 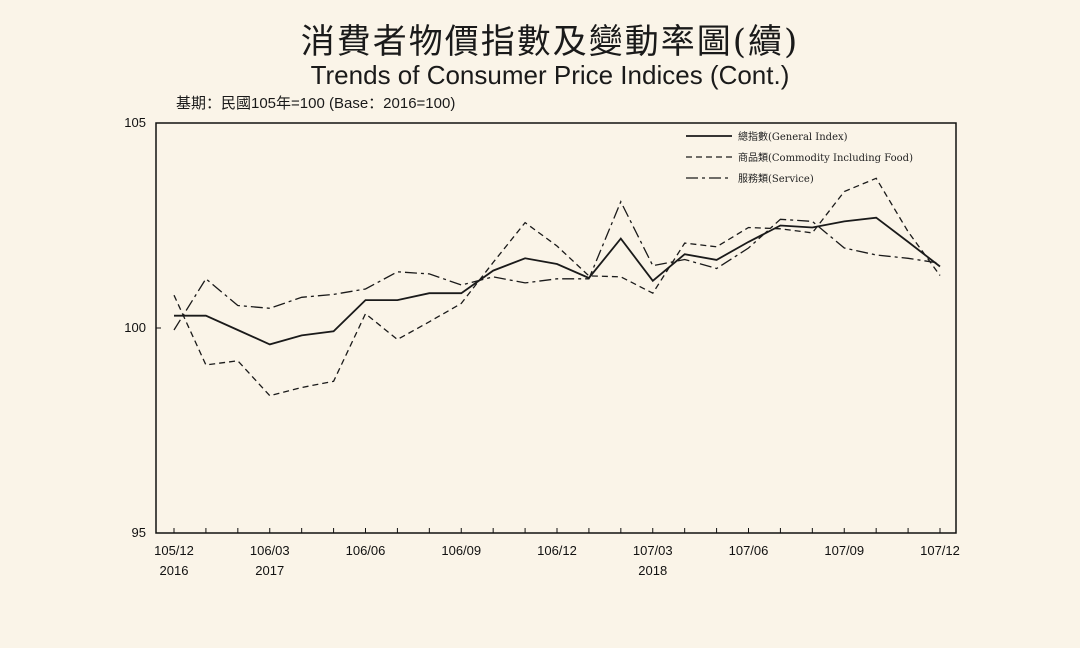 I want to click on x-tick-label: 106/12, so click(x=557, y=550).